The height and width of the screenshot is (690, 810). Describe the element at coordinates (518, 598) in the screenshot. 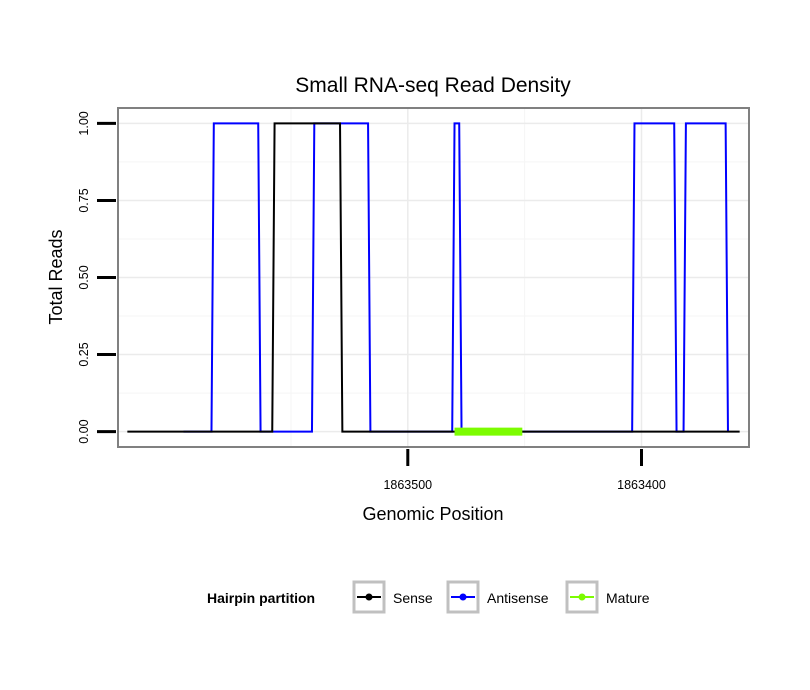

I see `legend-label-antisense: Antisense` at that location.